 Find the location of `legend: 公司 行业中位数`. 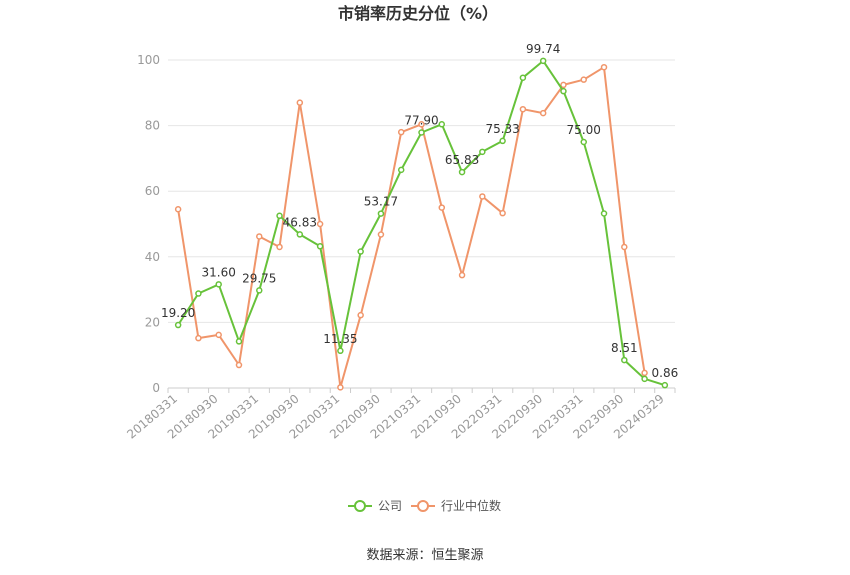

legend: 公司 行业中位数 is located at coordinates (424, 505).